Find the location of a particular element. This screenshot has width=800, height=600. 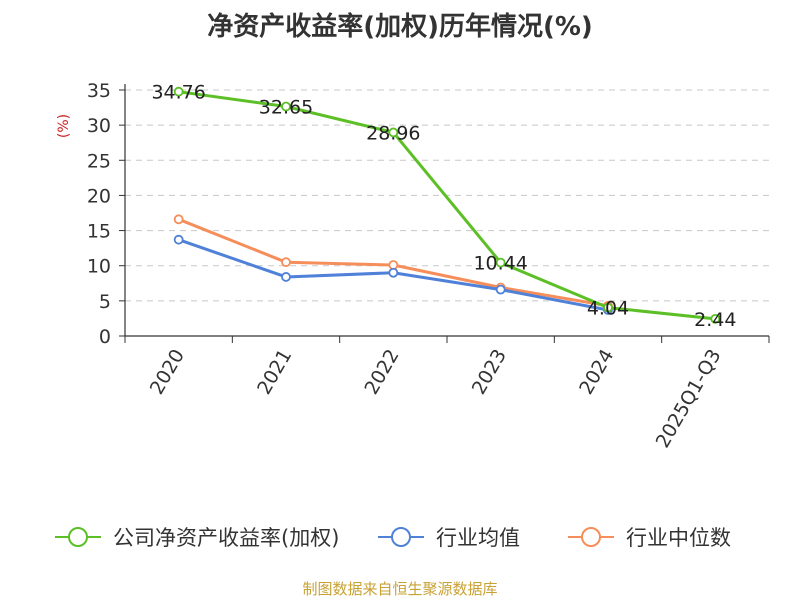

data-label: 32.65 is located at coordinates (286, 108).